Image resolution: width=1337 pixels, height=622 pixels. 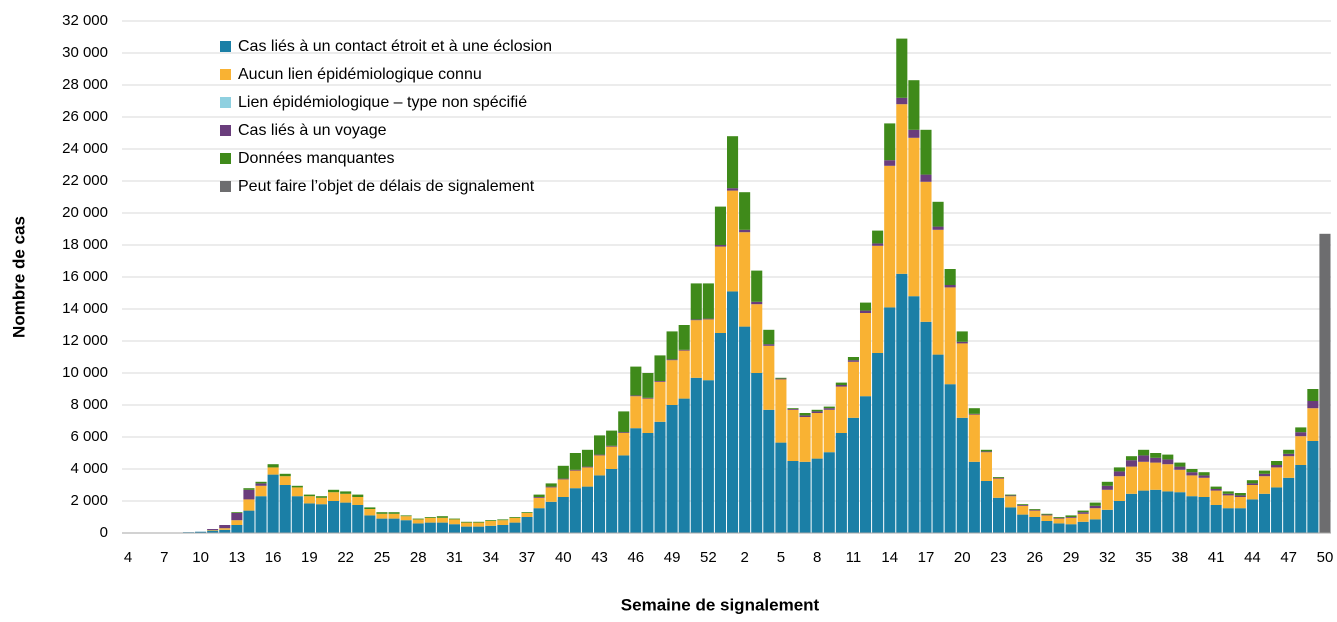 I want to click on x-tick-label: 35, so click(x=1143, y=557).